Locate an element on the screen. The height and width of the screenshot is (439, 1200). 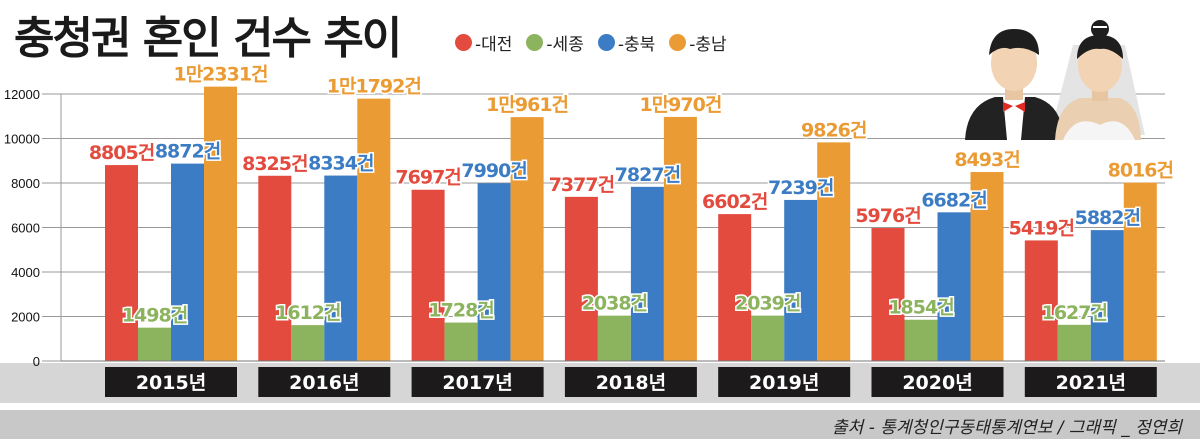
data-label: 1854건 is located at coordinates (920, 308).